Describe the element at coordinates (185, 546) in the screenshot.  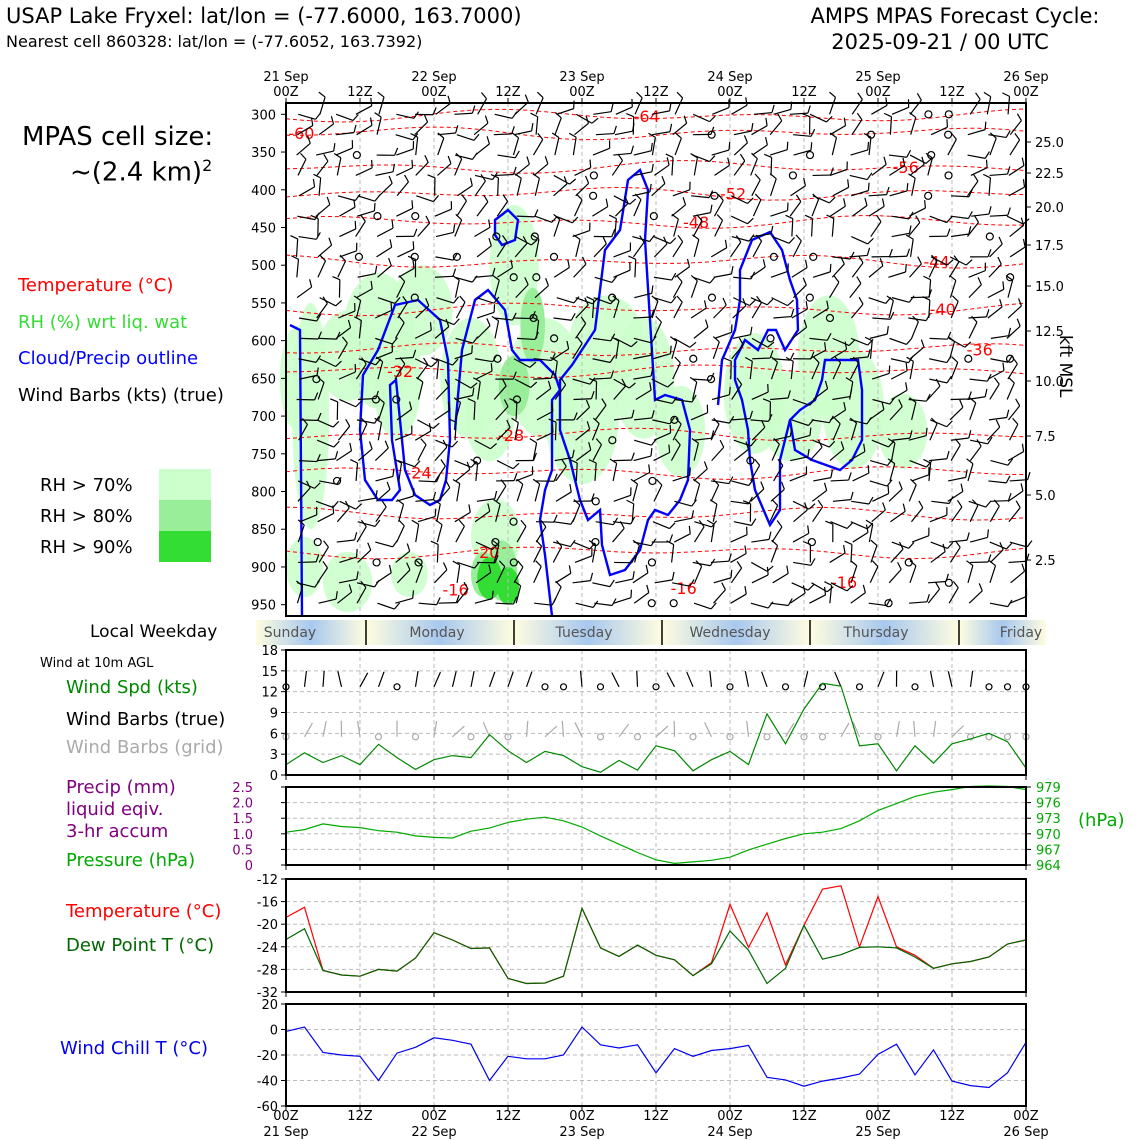
I see `rh90-swatch` at that location.